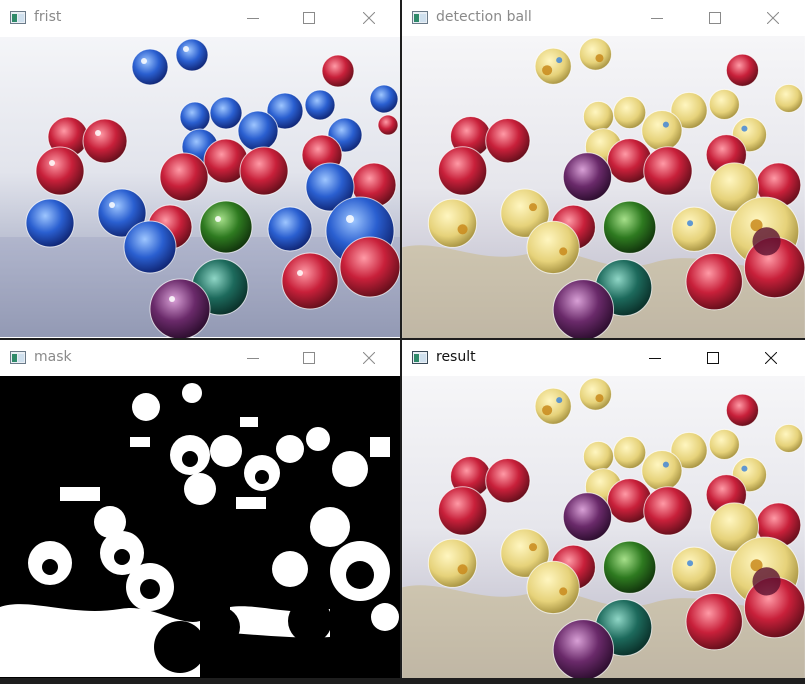 This screenshot has width=805, height=684. I want to click on window-title: result, so click(456, 357).